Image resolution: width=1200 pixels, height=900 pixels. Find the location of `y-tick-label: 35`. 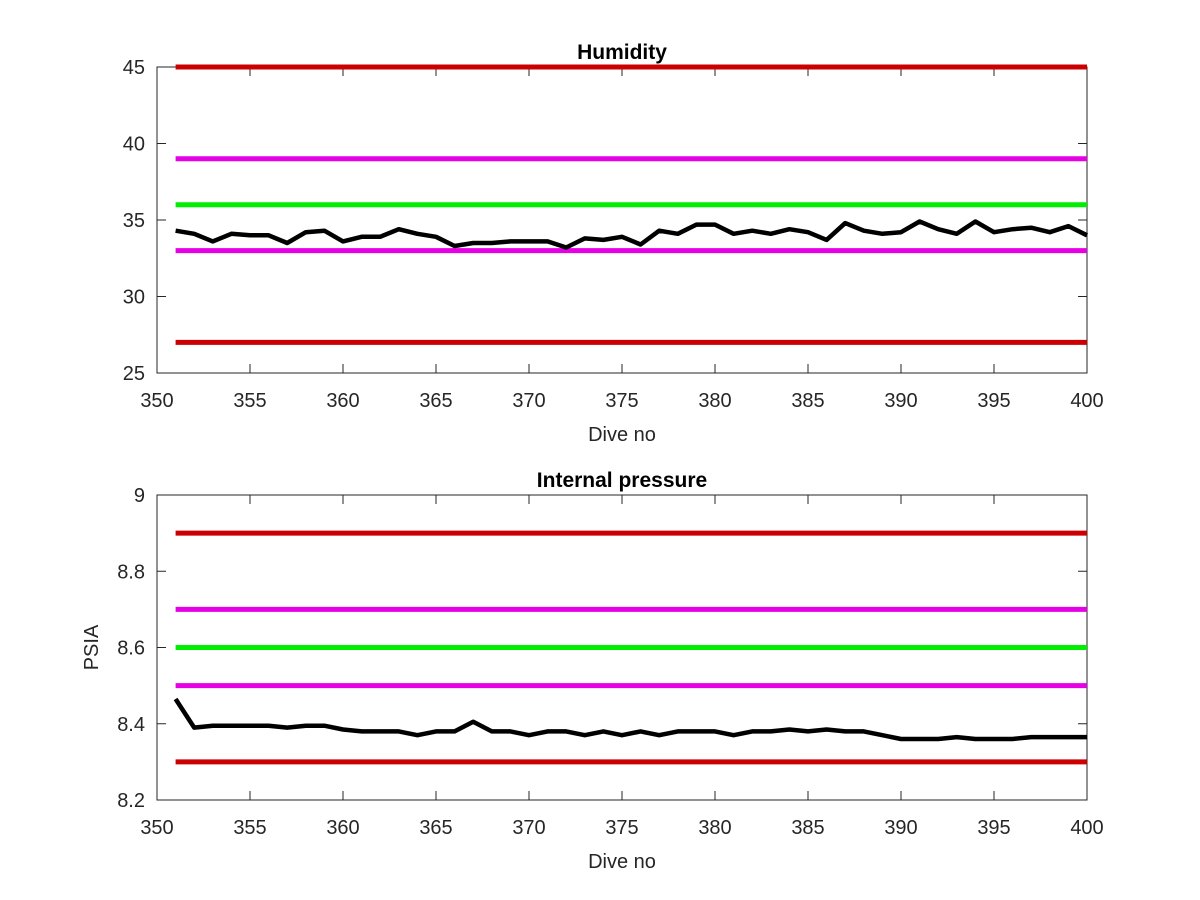

y-tick-label: 35 is located at coordinates (134, 221).